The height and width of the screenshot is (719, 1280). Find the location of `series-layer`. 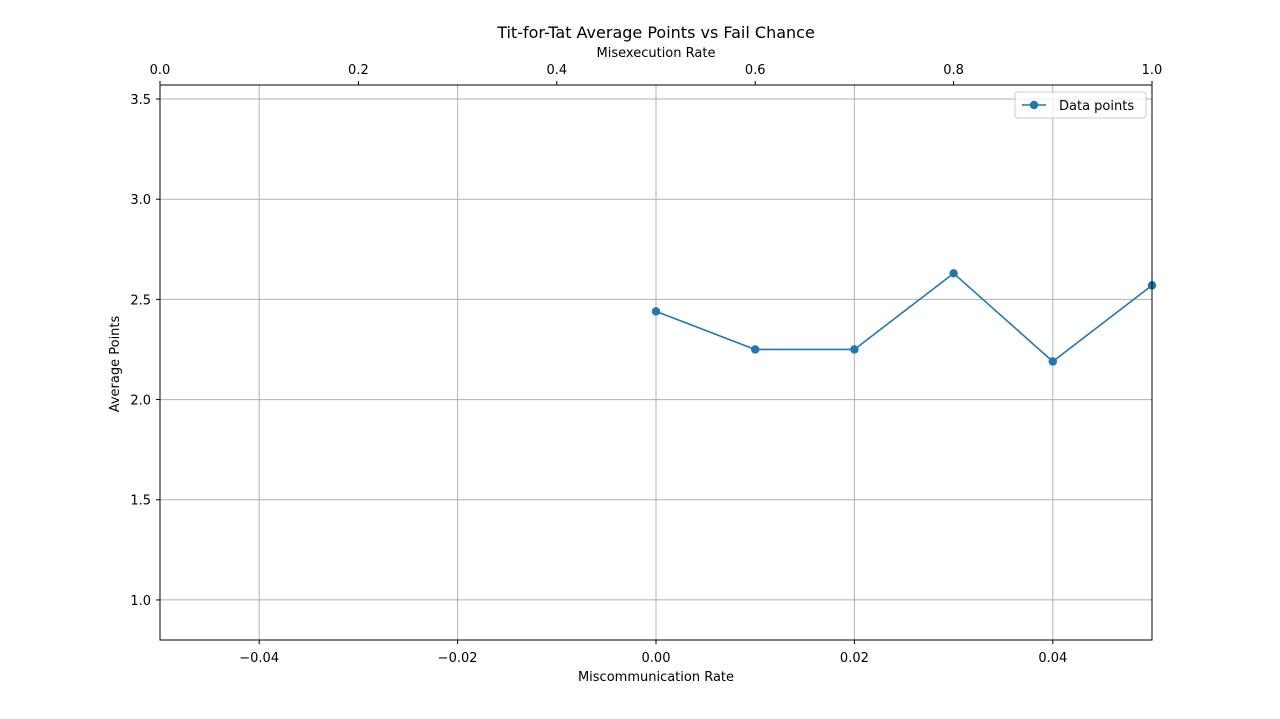

series-layer is located at coordinates (904, 317).